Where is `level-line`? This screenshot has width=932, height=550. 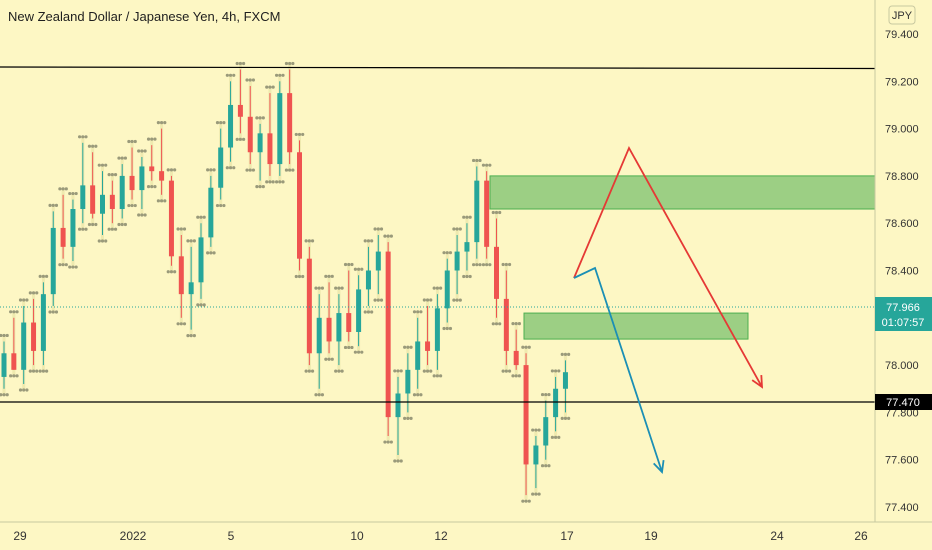 level-line is located at coordinates (438, 68).